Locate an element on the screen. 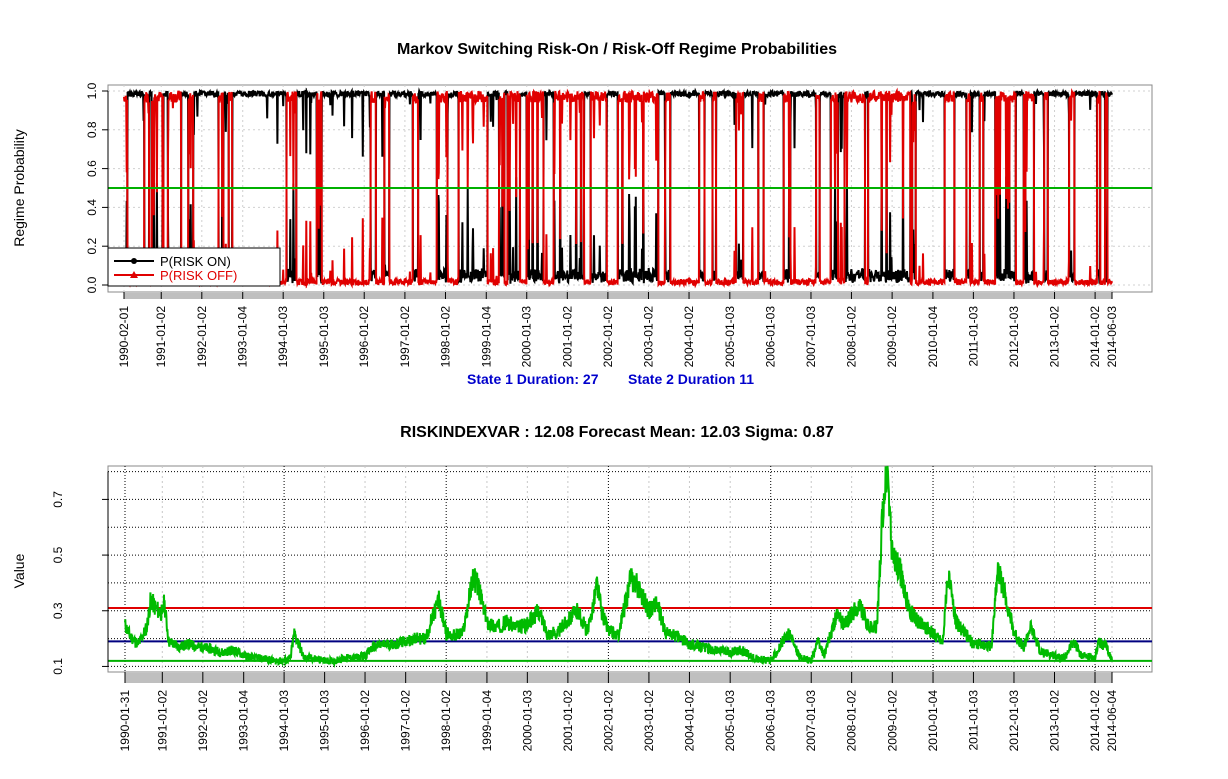 This screenshot has height=779, width=1228. top-xtick-label: 1991-01-02 is located at coordinates (161, 337).